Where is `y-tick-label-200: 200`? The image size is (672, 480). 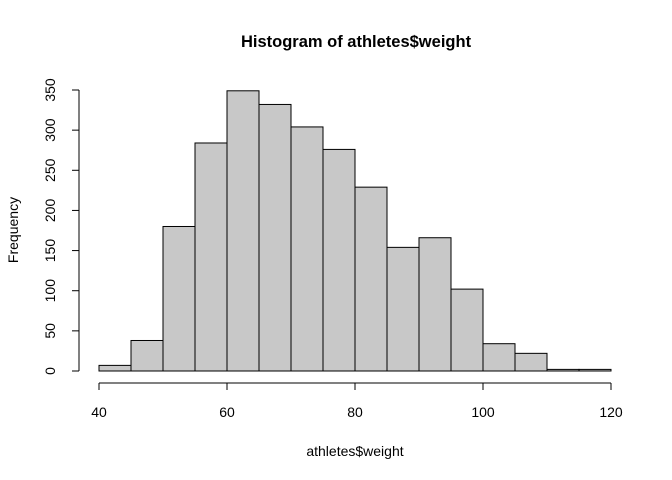
y-tick-label-200: 200 is located at coordinates (50, 211).